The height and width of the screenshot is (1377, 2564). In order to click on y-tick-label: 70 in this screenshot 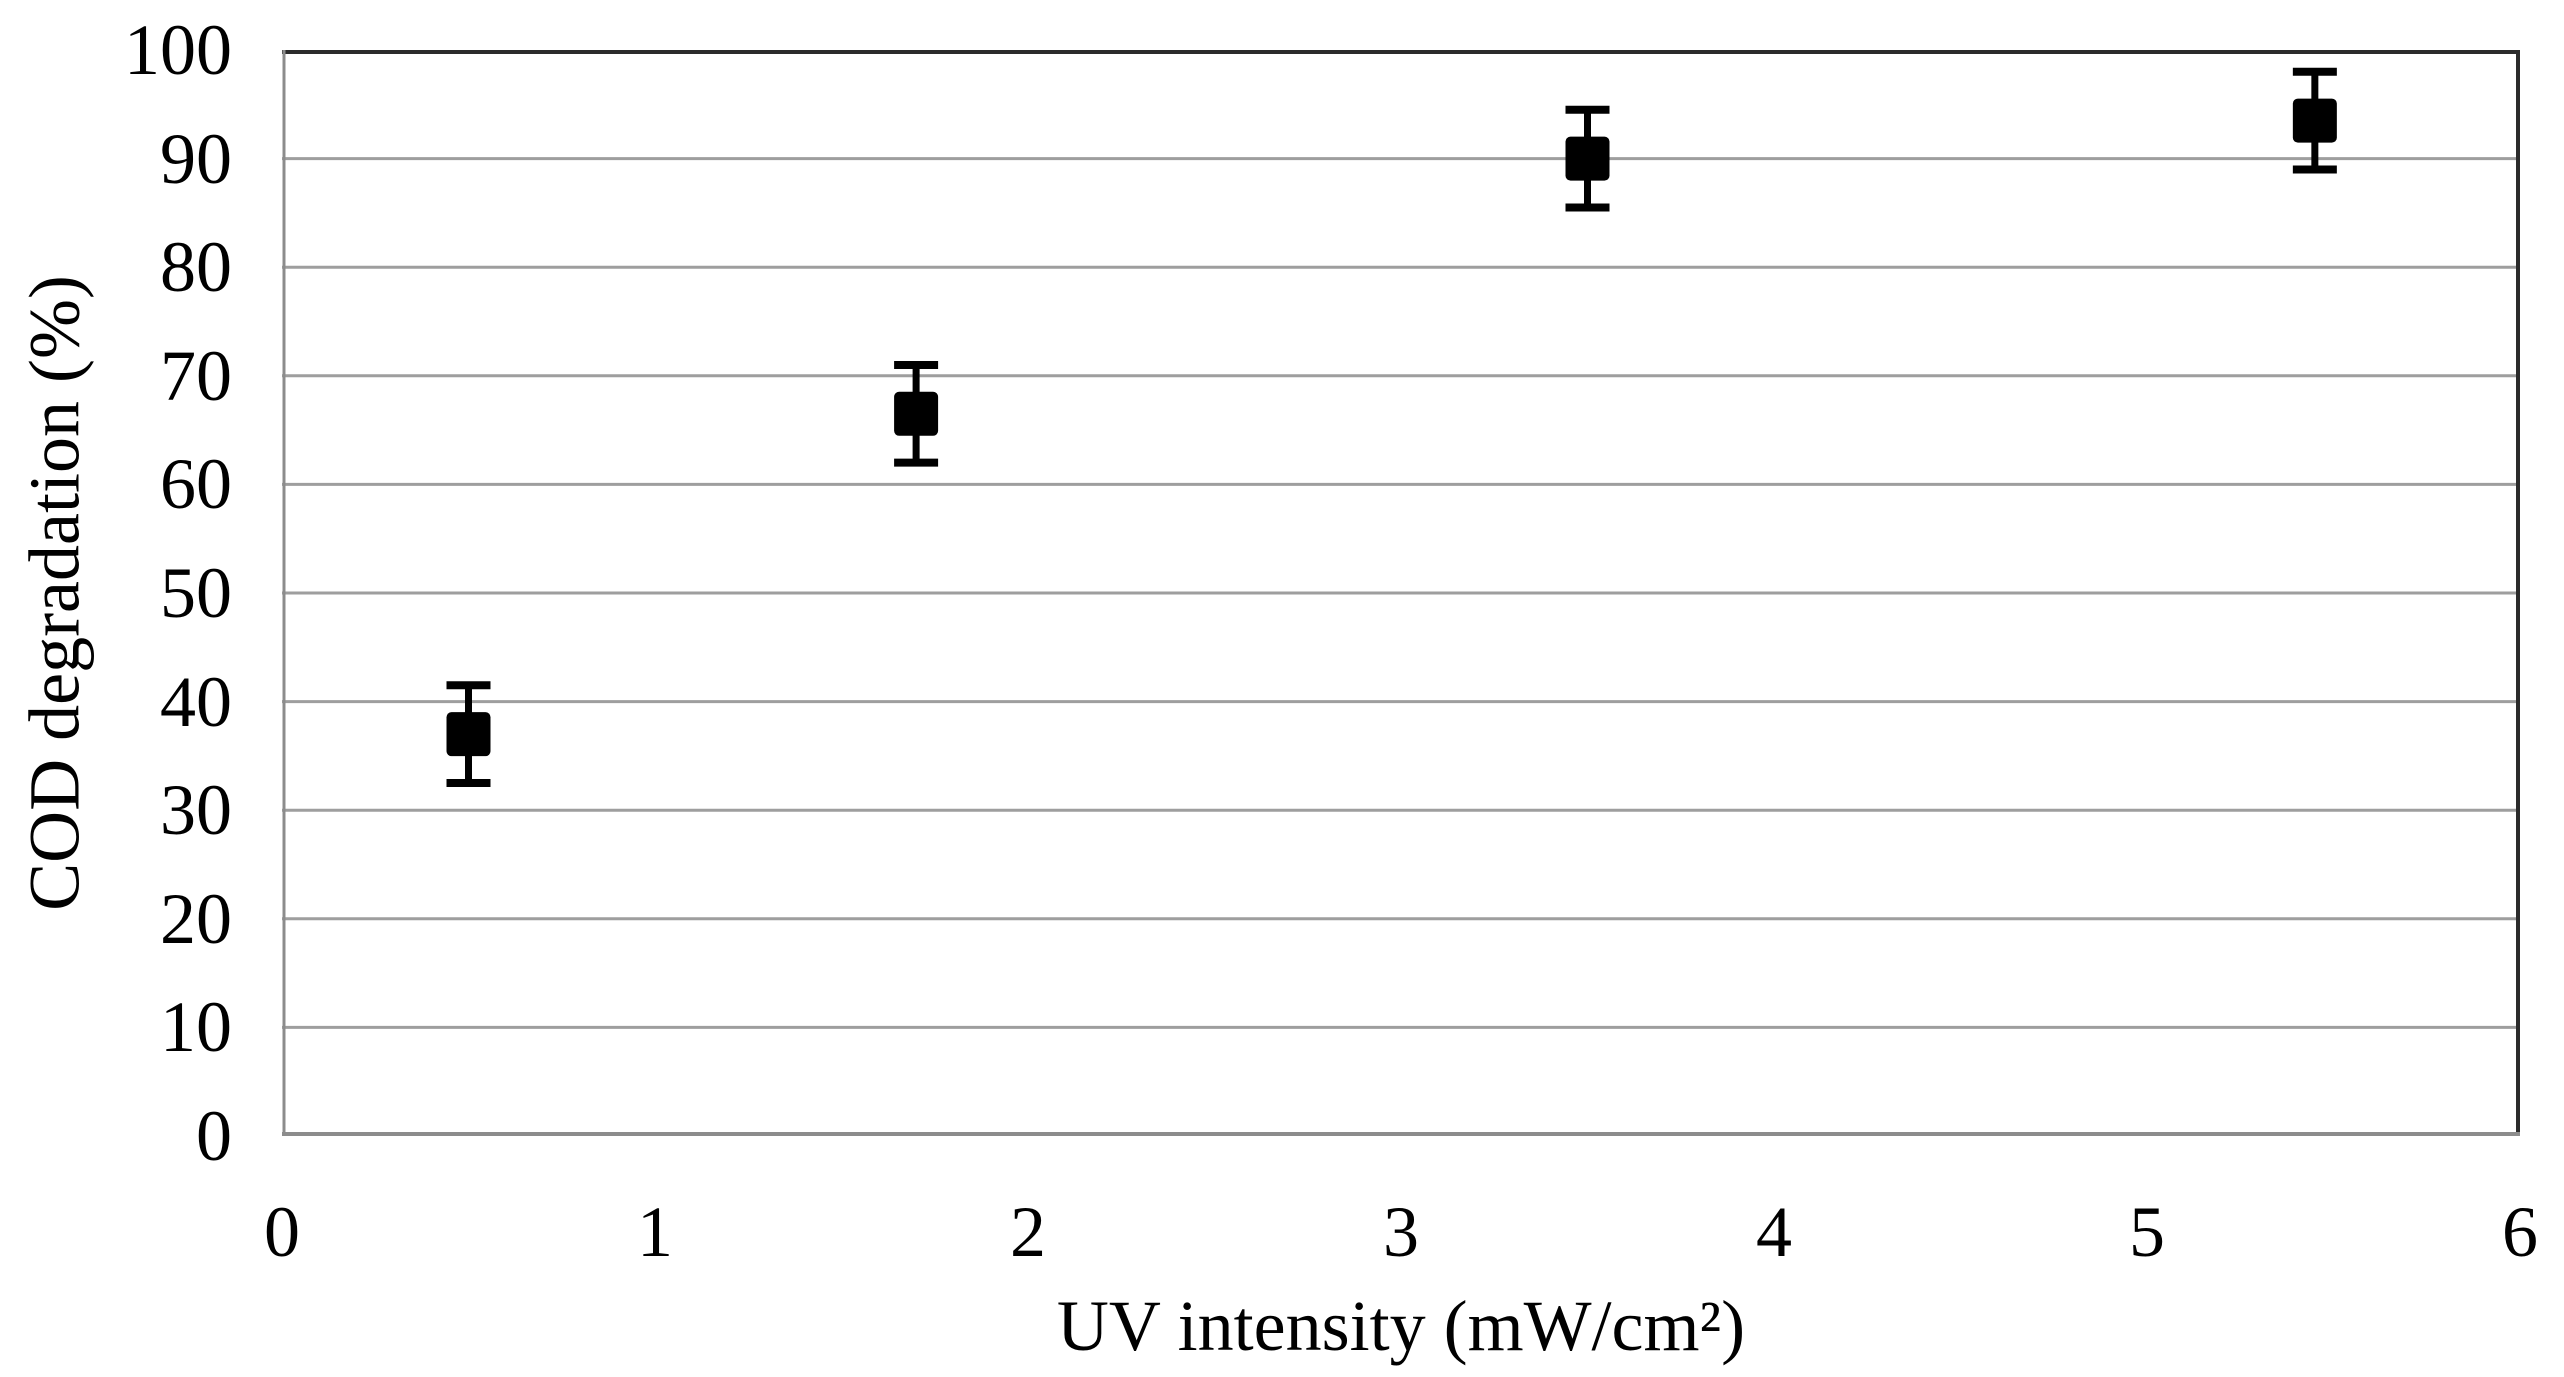, I will do `click(196, 375)`.